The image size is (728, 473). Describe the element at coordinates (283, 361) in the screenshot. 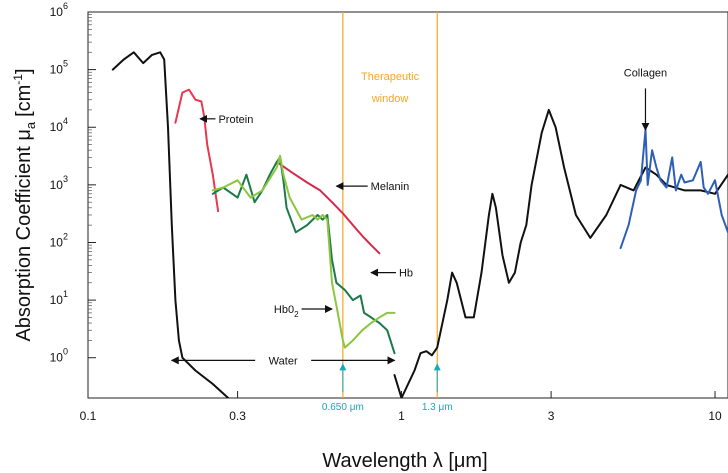

I see `annotation-water-label: Water` at that location.